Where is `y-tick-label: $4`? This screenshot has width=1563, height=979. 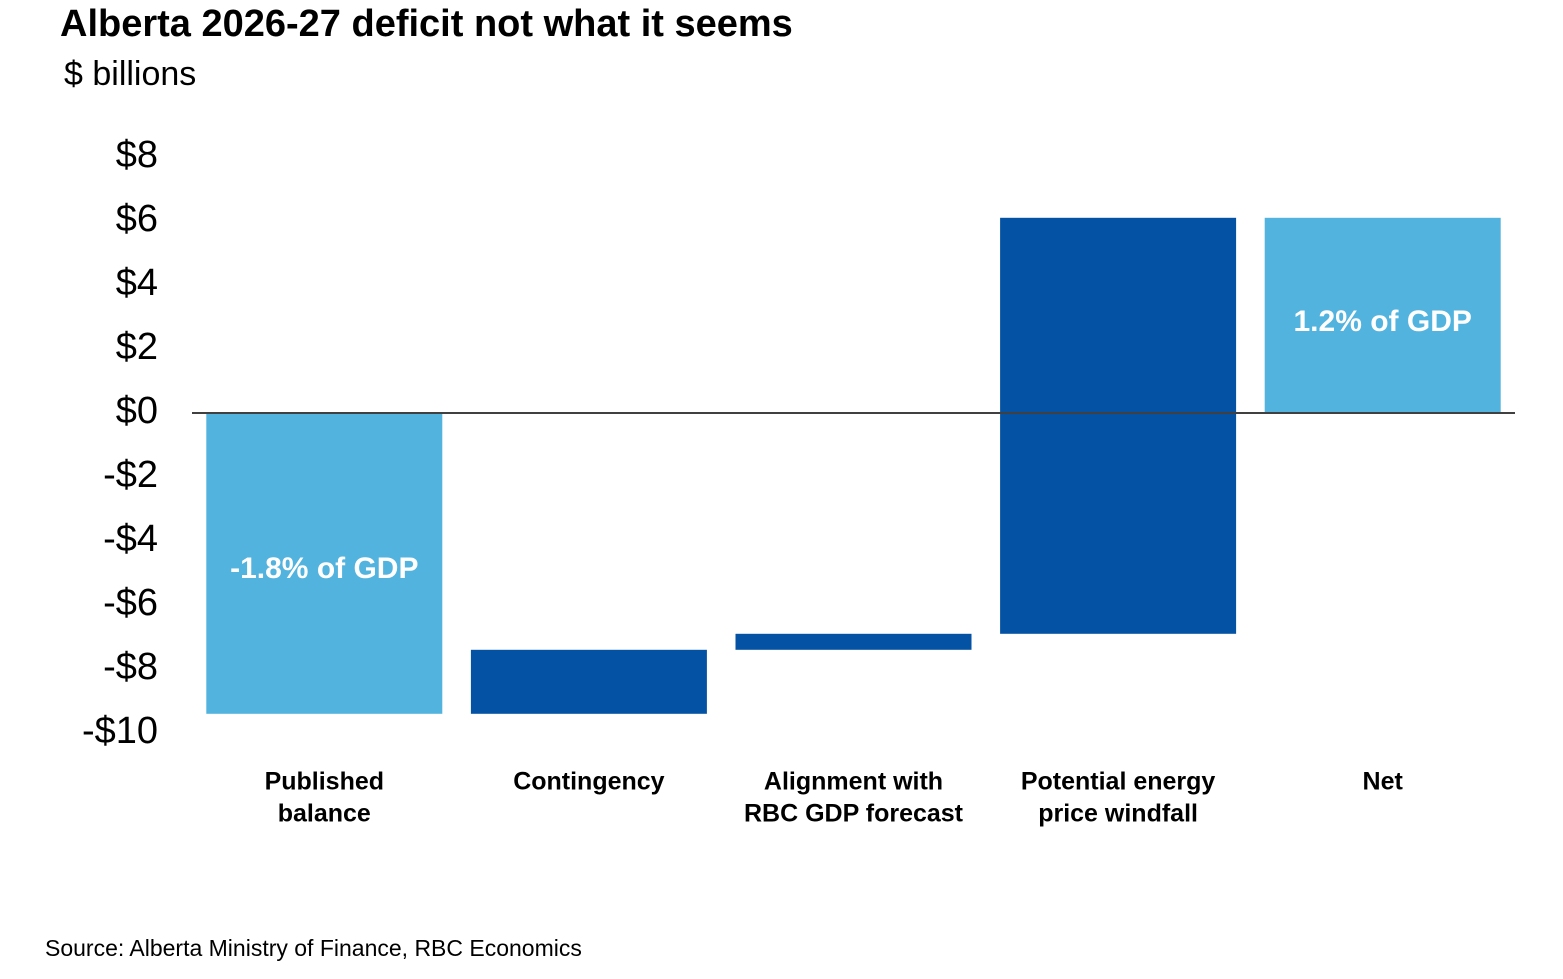 y-tick-label: $4 is located at coordinates (137, 283).